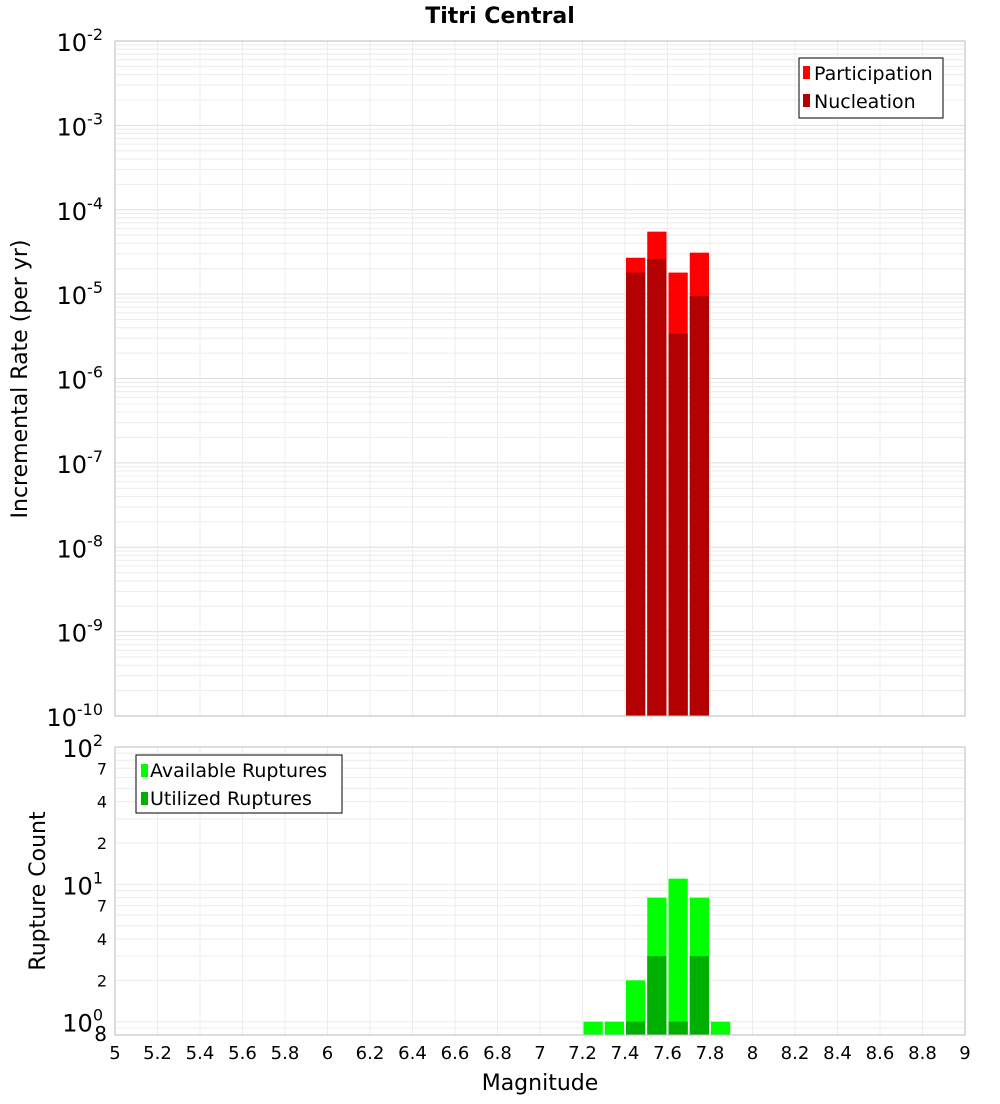  What do you see at coordinates (80, 41) in the screenshot?
I see `y-tick-label: 10⁻²` at bounding box center [80, 41].